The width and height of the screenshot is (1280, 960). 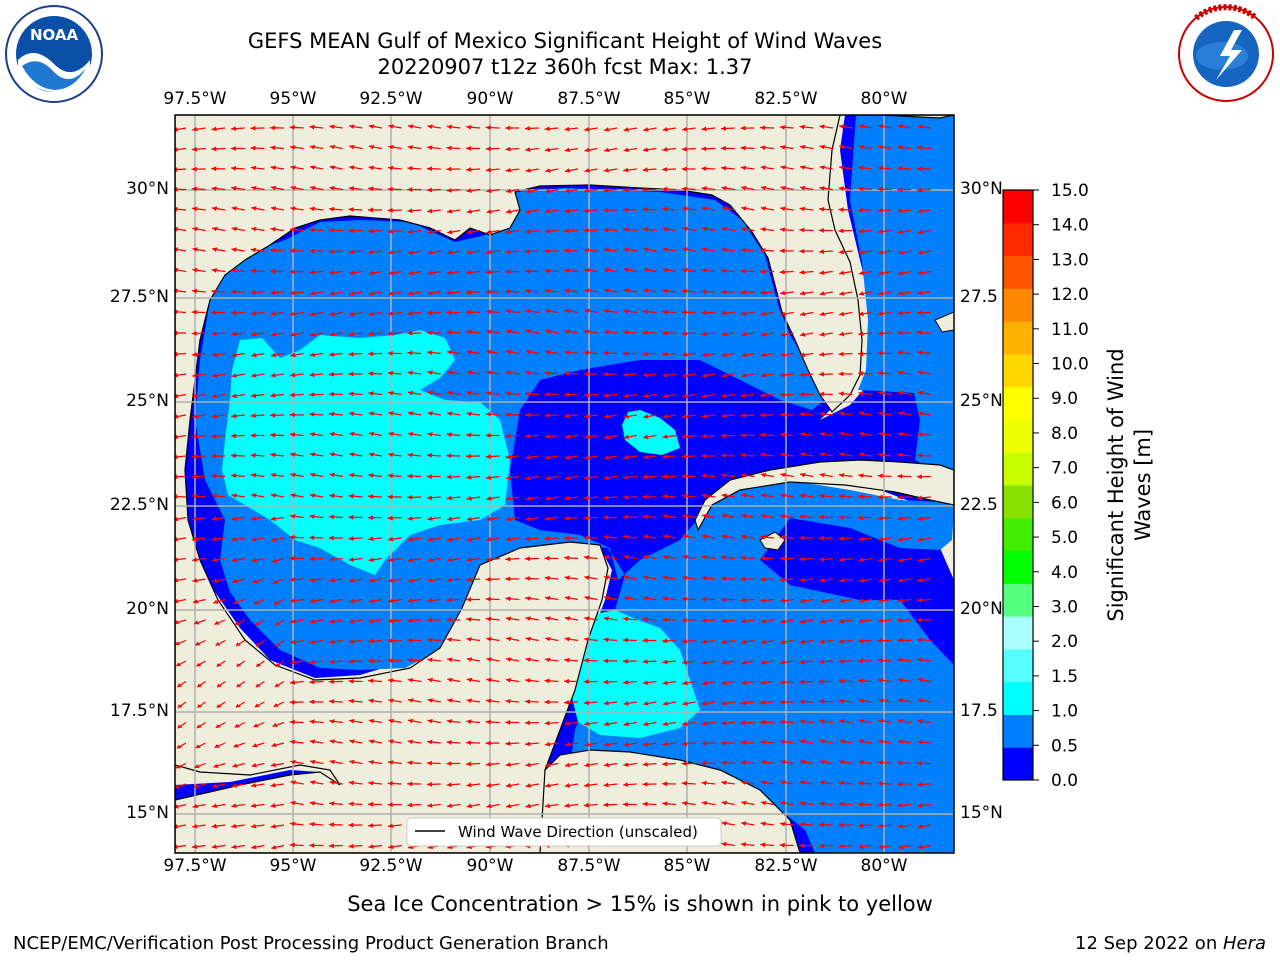 What do you see at coordinates (1143, 485) in the screenshot?
I see `colorbar-label-line2: Waves [m]` at bounding box center [1143, 485].